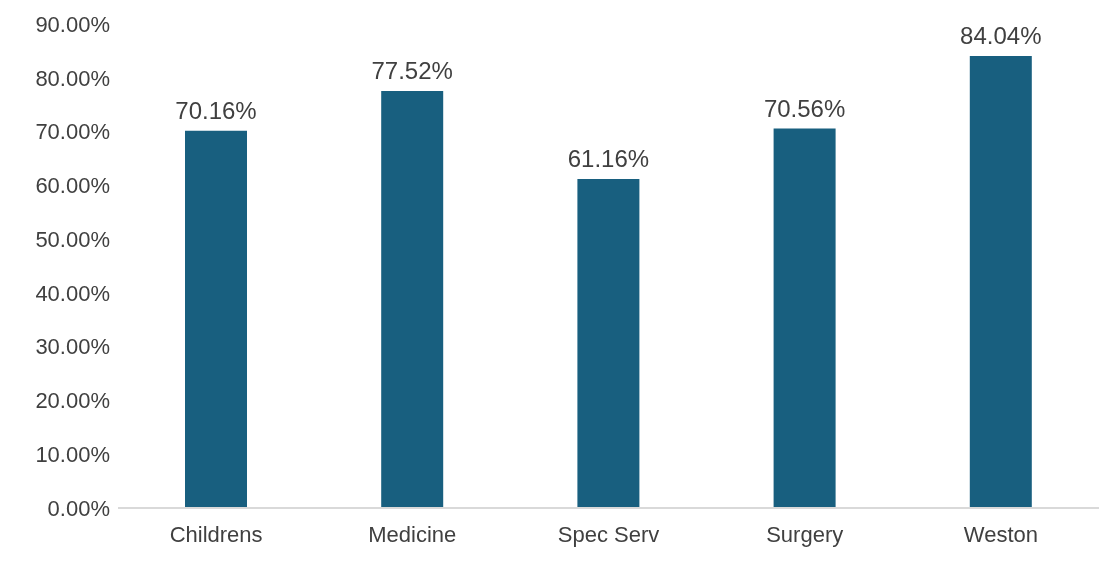  Describe the element at coordinates (1000, 534) in the screenshot. I see `x-tick-label: Weston` at that location.